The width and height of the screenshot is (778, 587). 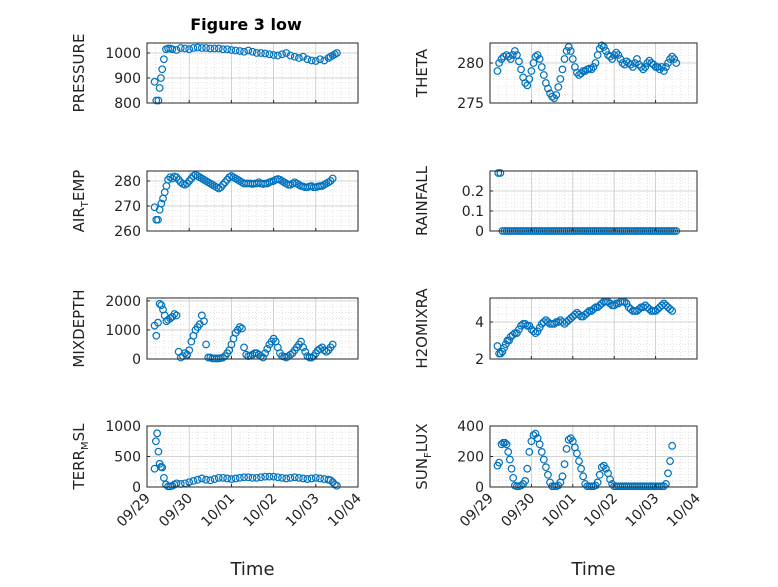 I want to click on y-label-rest: SL, so click(x=79, y=432).